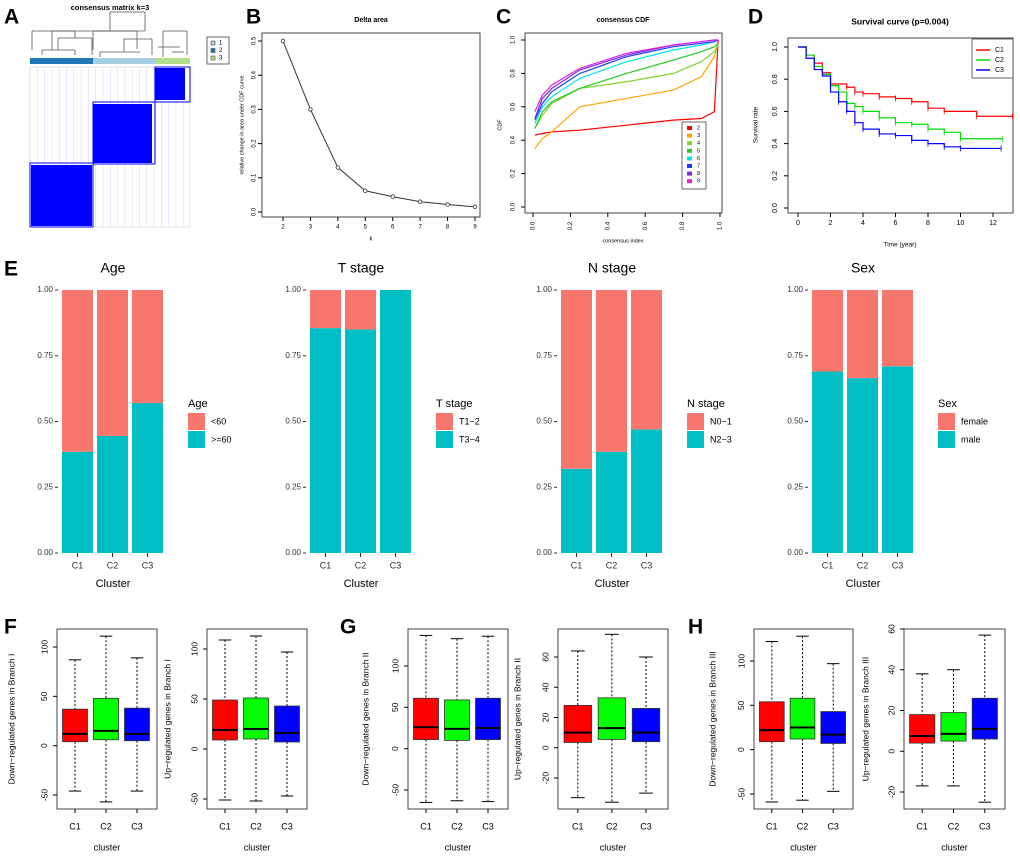 This screenshot has height=856, width=1020. Describe the element at coordinates (706, 404) in the screenshot. I see `legend-title: N stage` at that location.